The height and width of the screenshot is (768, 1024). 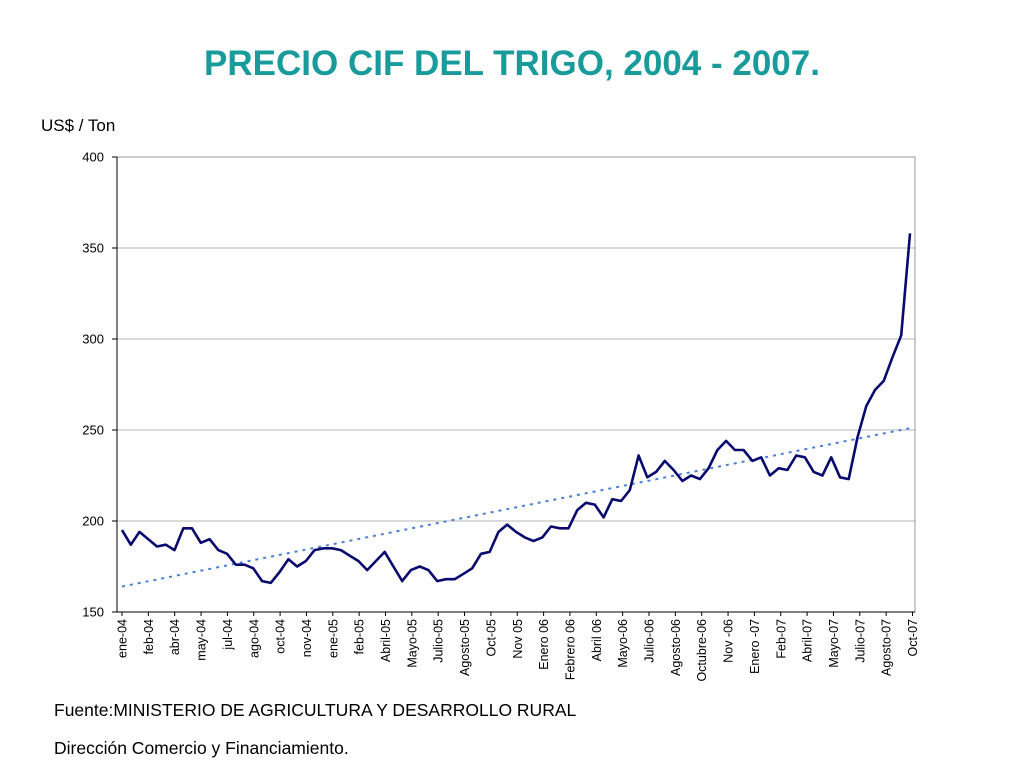 What do you see at coordinates (93, 612) in the screenshot?
I see `y-tick-label: 150` at bounding box center [93, 612].